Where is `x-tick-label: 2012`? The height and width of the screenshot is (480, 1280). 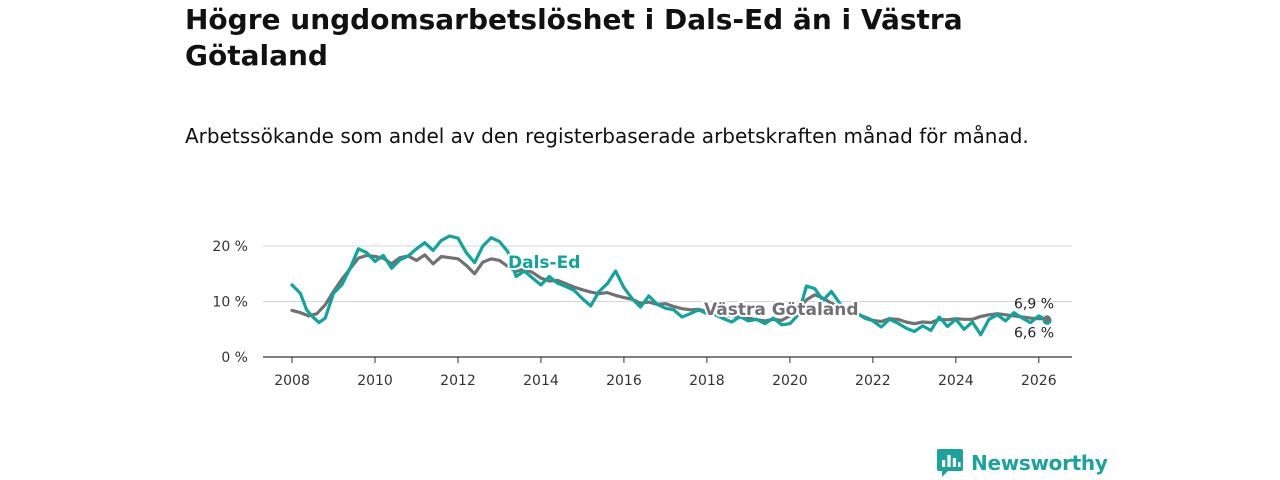 x-tick-label: 2012 is located at coordinates (458, 381).